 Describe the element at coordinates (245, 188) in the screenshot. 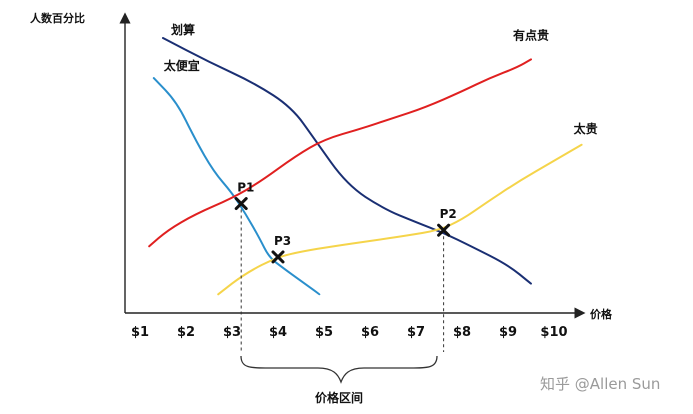

I see `point-label: P1` at that location.